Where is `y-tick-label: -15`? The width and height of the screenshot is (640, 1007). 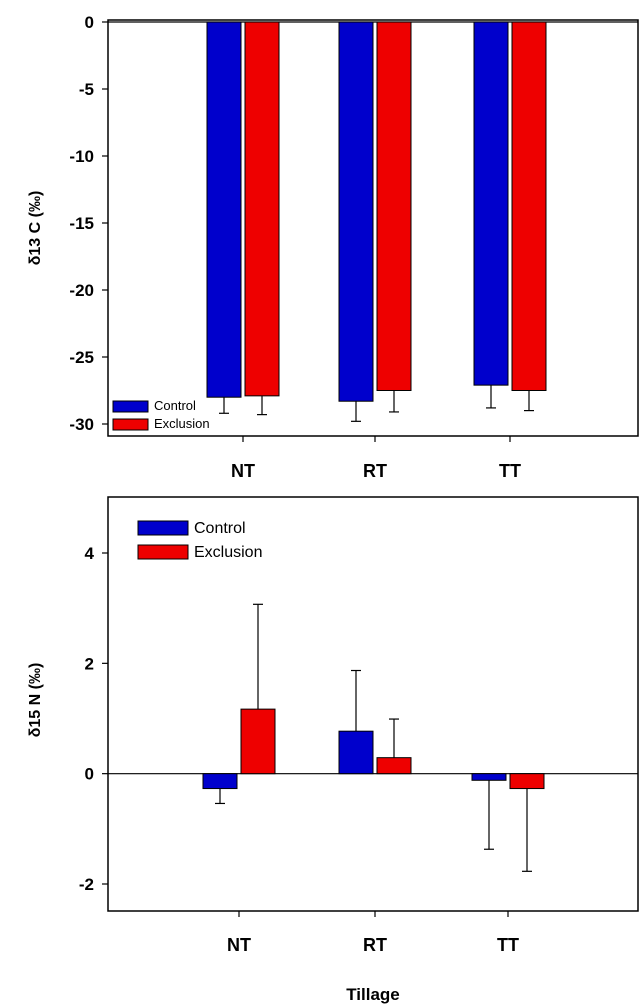
y-tick-label: -15 is located at coordinates (81, 223).